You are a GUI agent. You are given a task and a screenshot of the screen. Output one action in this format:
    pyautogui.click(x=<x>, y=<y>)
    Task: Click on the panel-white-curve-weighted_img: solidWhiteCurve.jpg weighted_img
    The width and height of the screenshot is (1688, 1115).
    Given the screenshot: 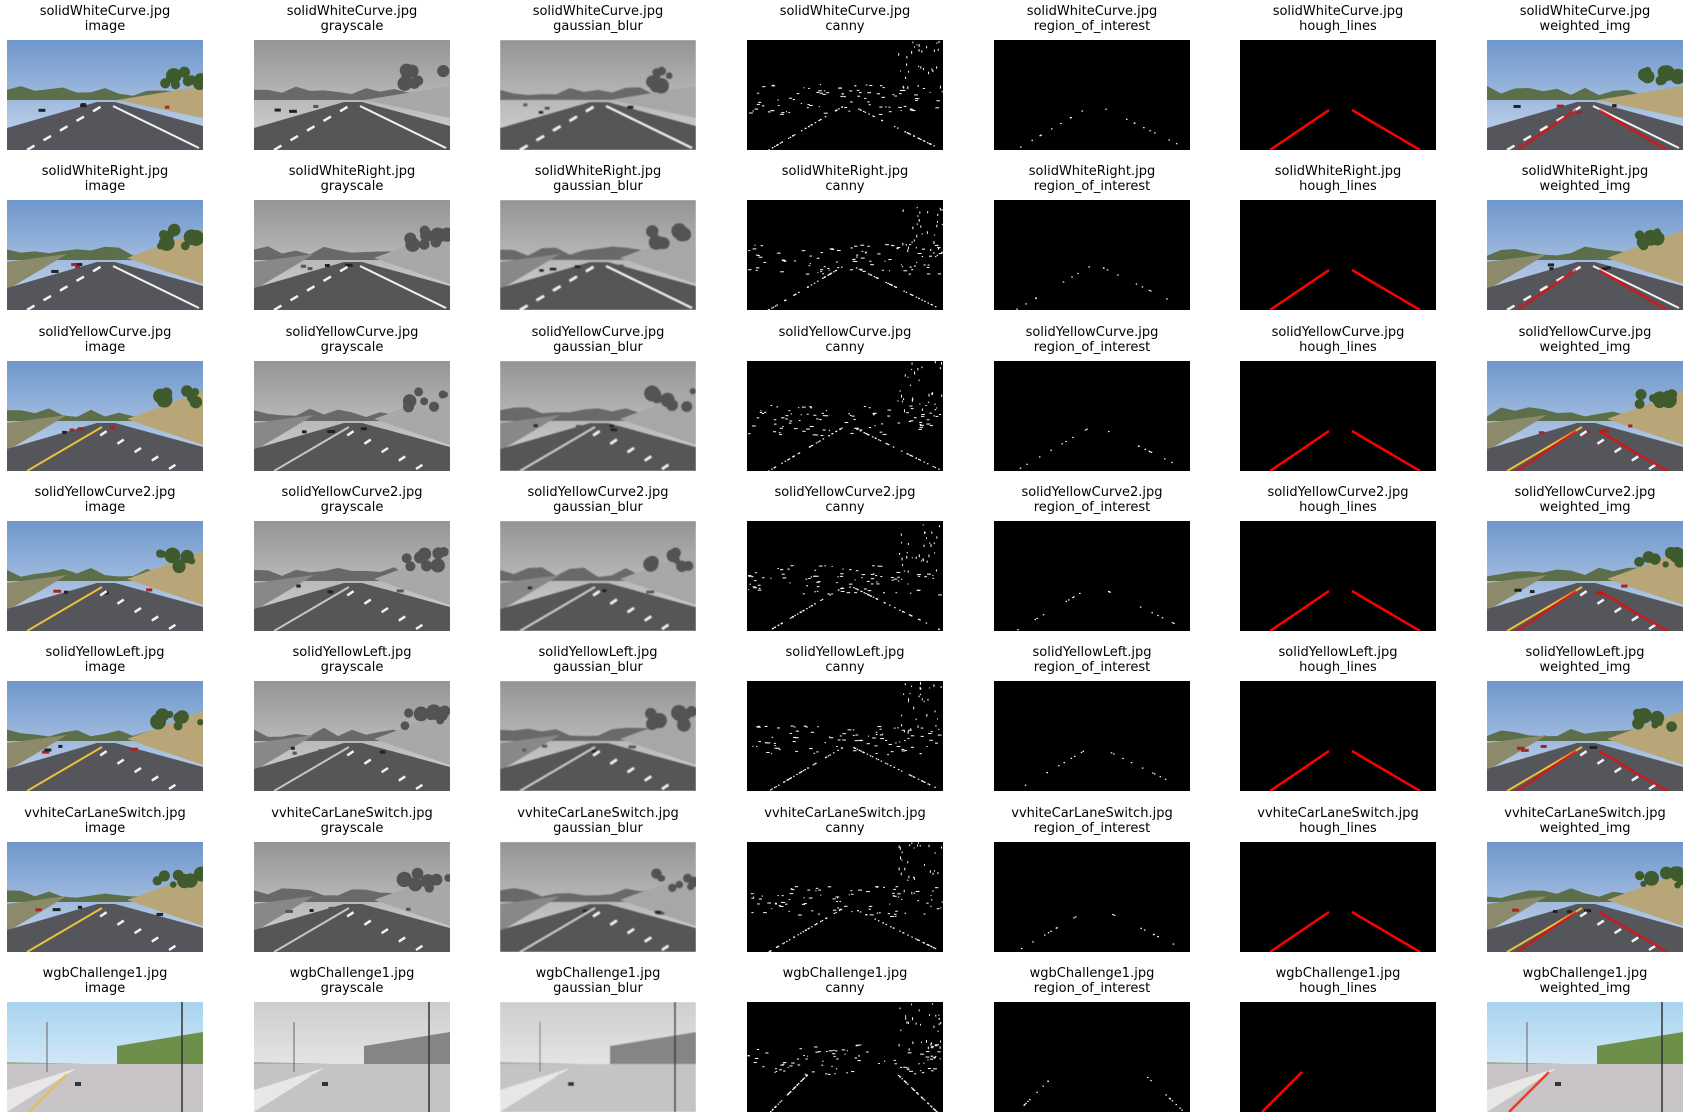 What is the action you would take?
    pyautogui.click(x=1585, y=77)
    